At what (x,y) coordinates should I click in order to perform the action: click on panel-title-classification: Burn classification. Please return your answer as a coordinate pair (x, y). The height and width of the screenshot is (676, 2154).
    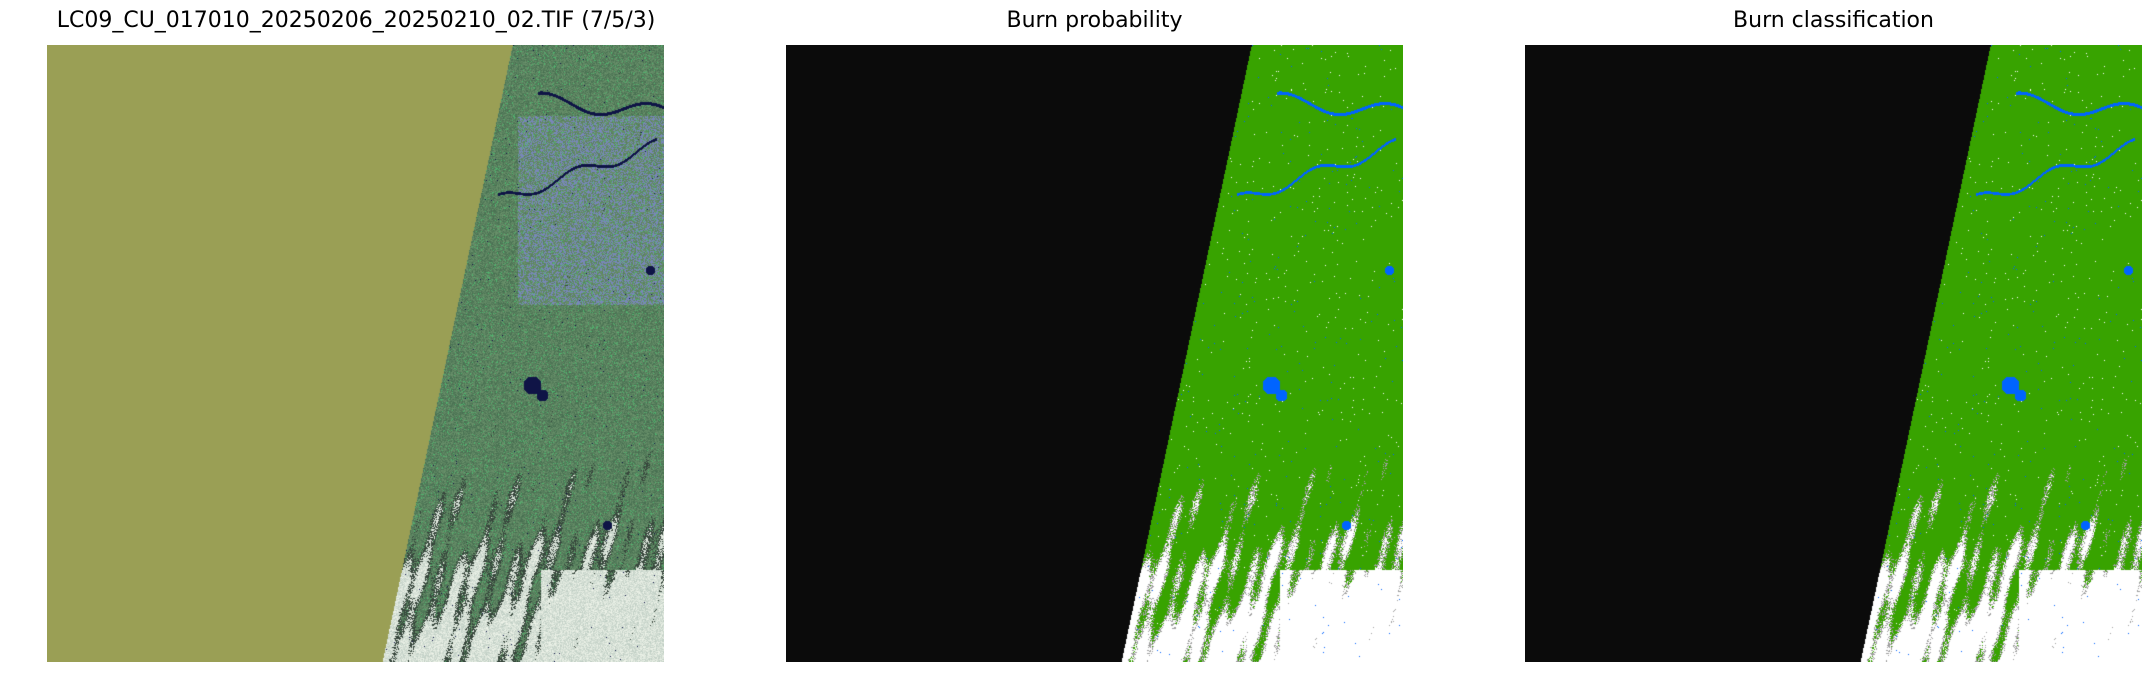
    Looking at the image, I should click on (1833, 20).